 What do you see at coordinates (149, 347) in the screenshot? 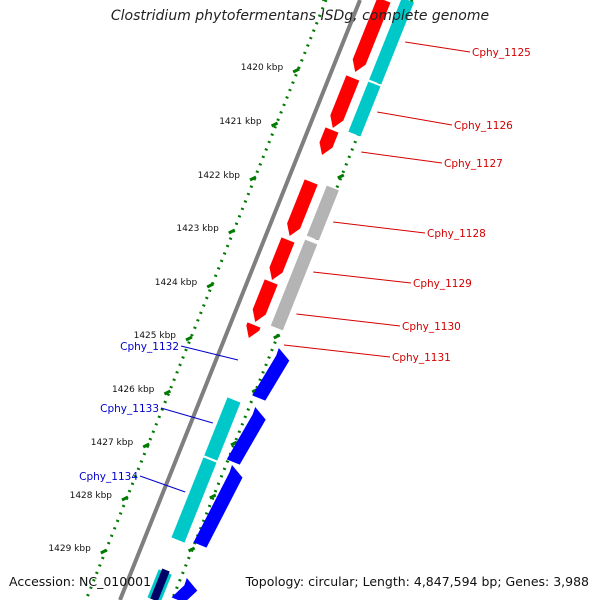
I see `gene-label-Cphy_1132: Cphy_1132` at bounding box center [149, 347].